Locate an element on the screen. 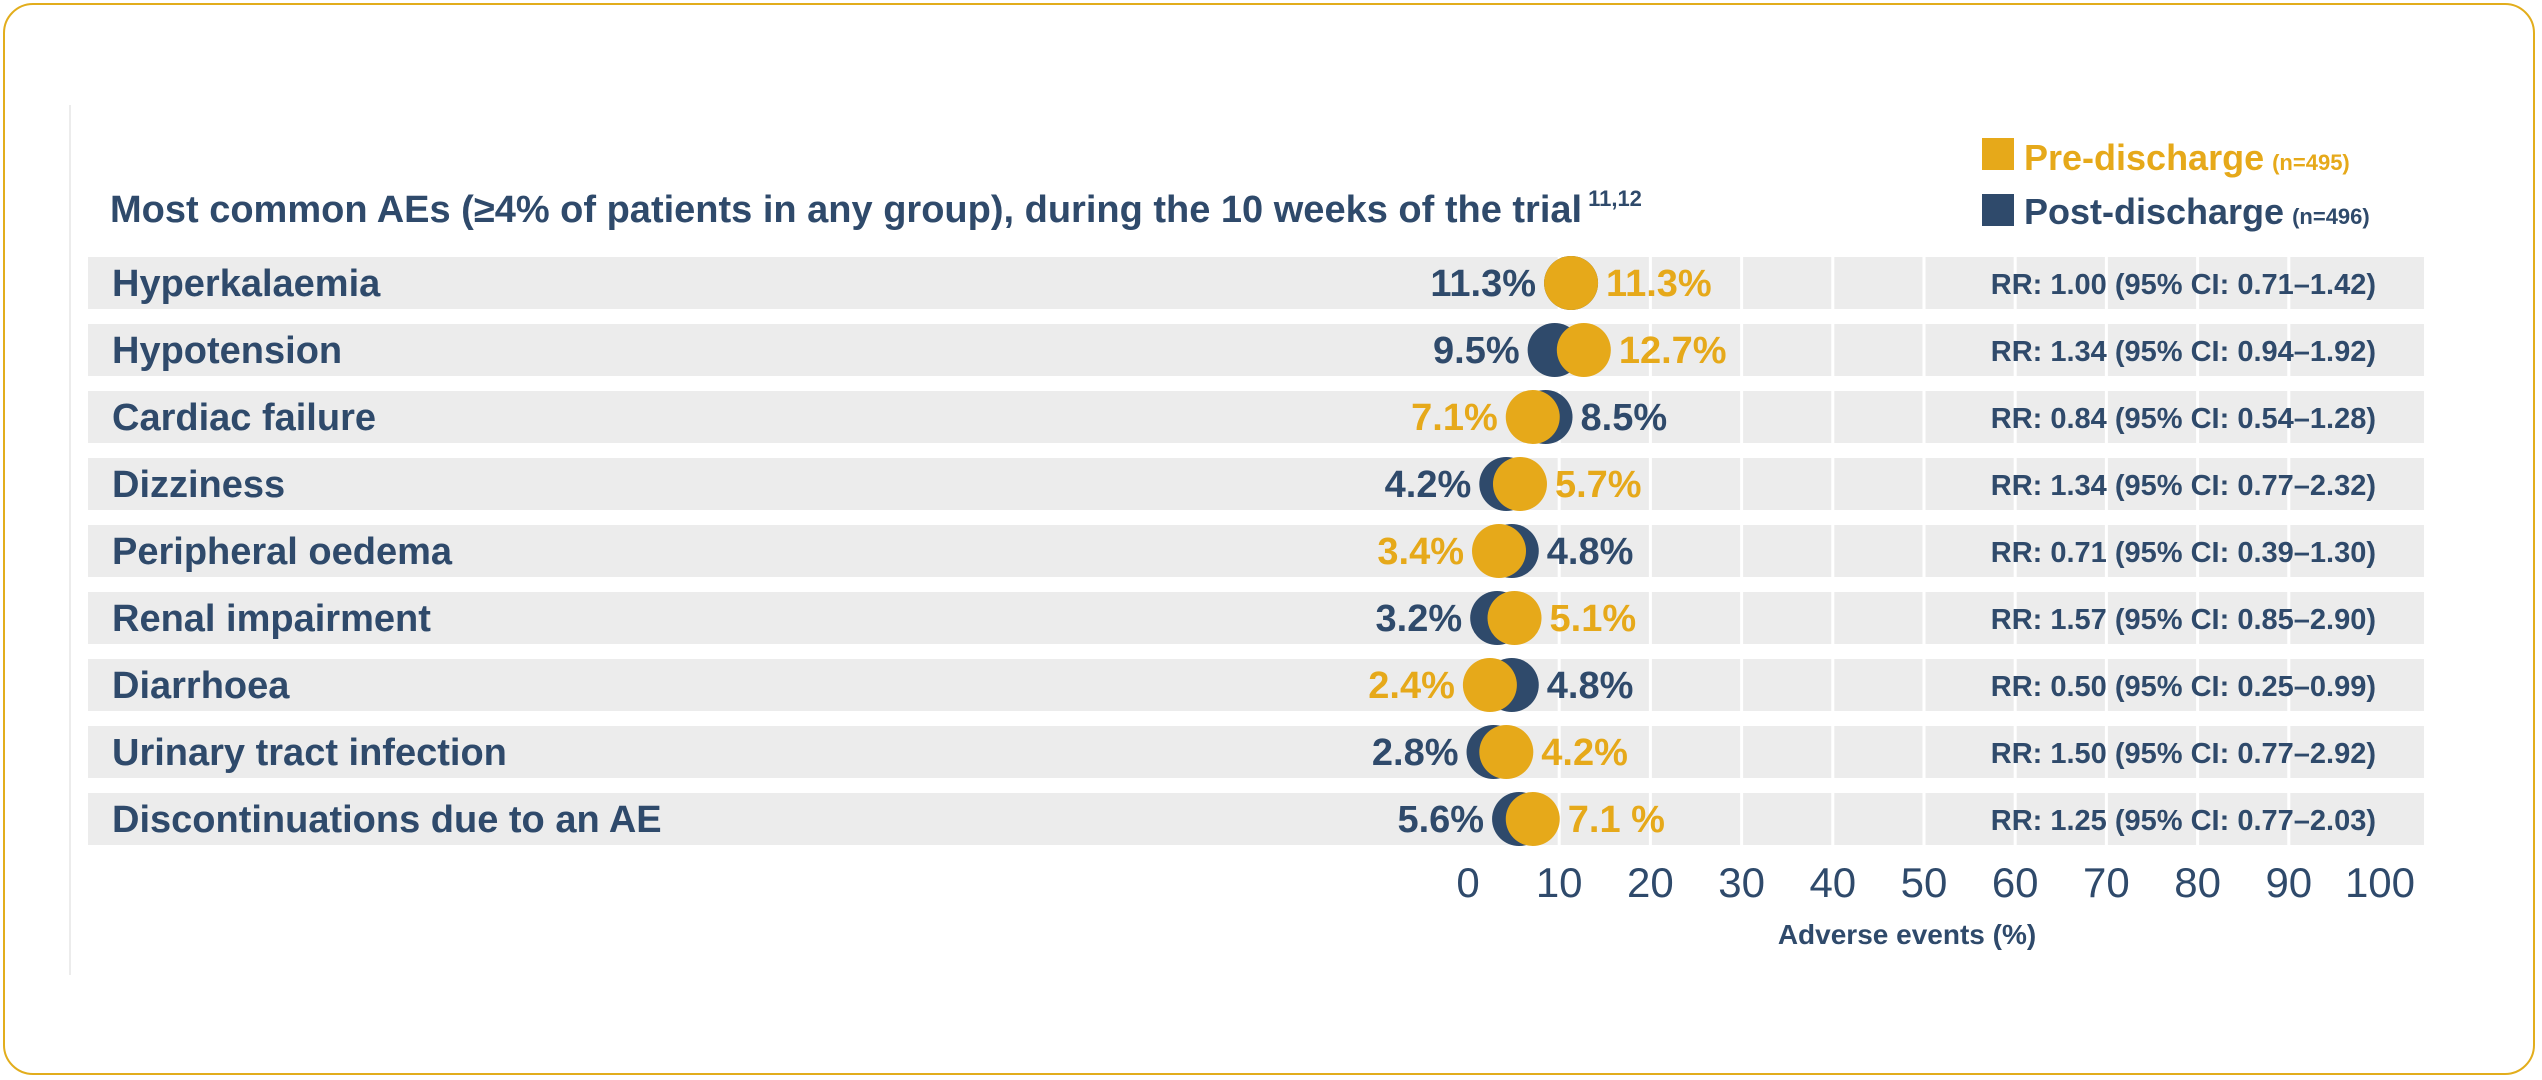 Image resolution: width=2542 pixels, height=1080 pixels. row-label: Diarrhoea is located at coordinates (201, 686).